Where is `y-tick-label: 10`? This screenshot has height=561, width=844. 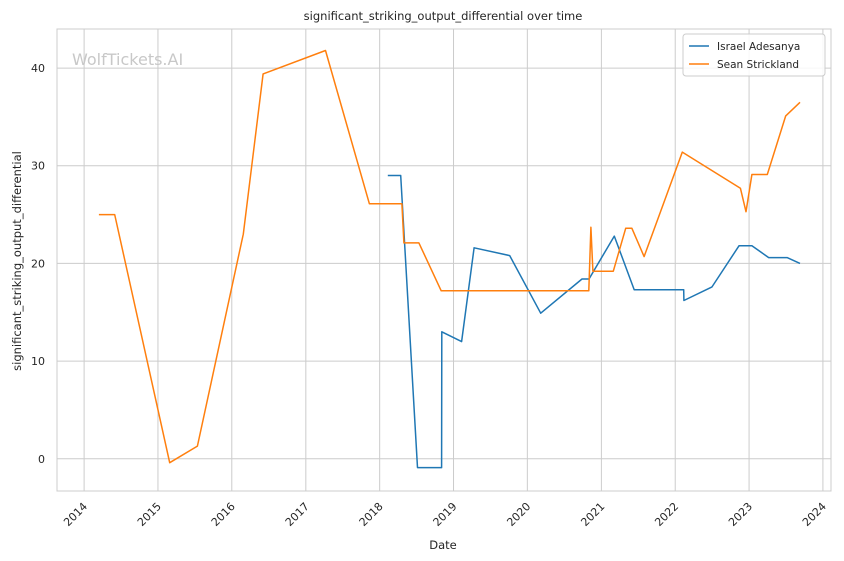 y-tick-label: 10 is located at coordinates (38, 361).